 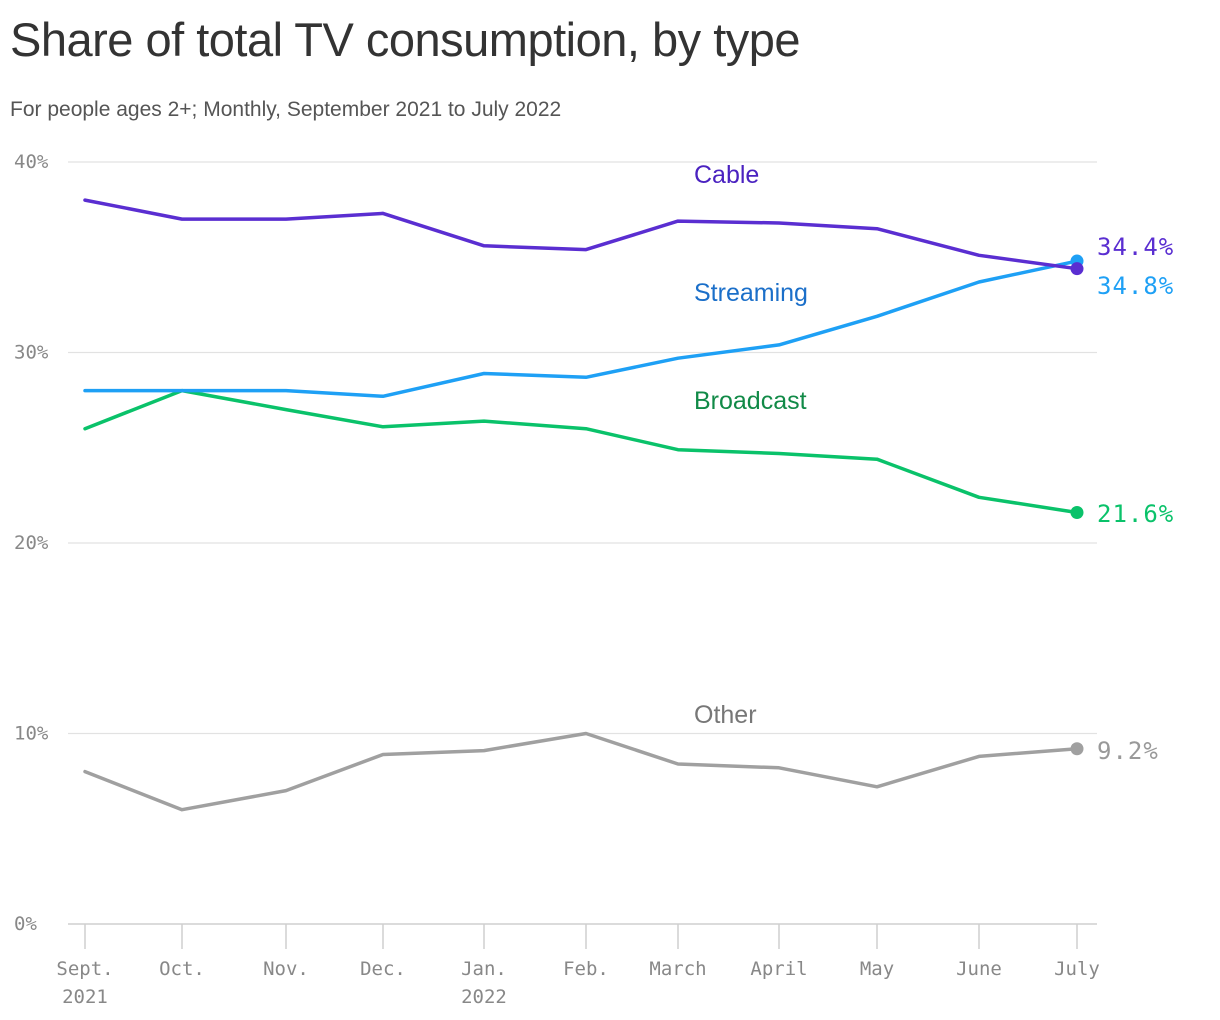 I want to click on streaming-series-line, so click(x=581, y=329).